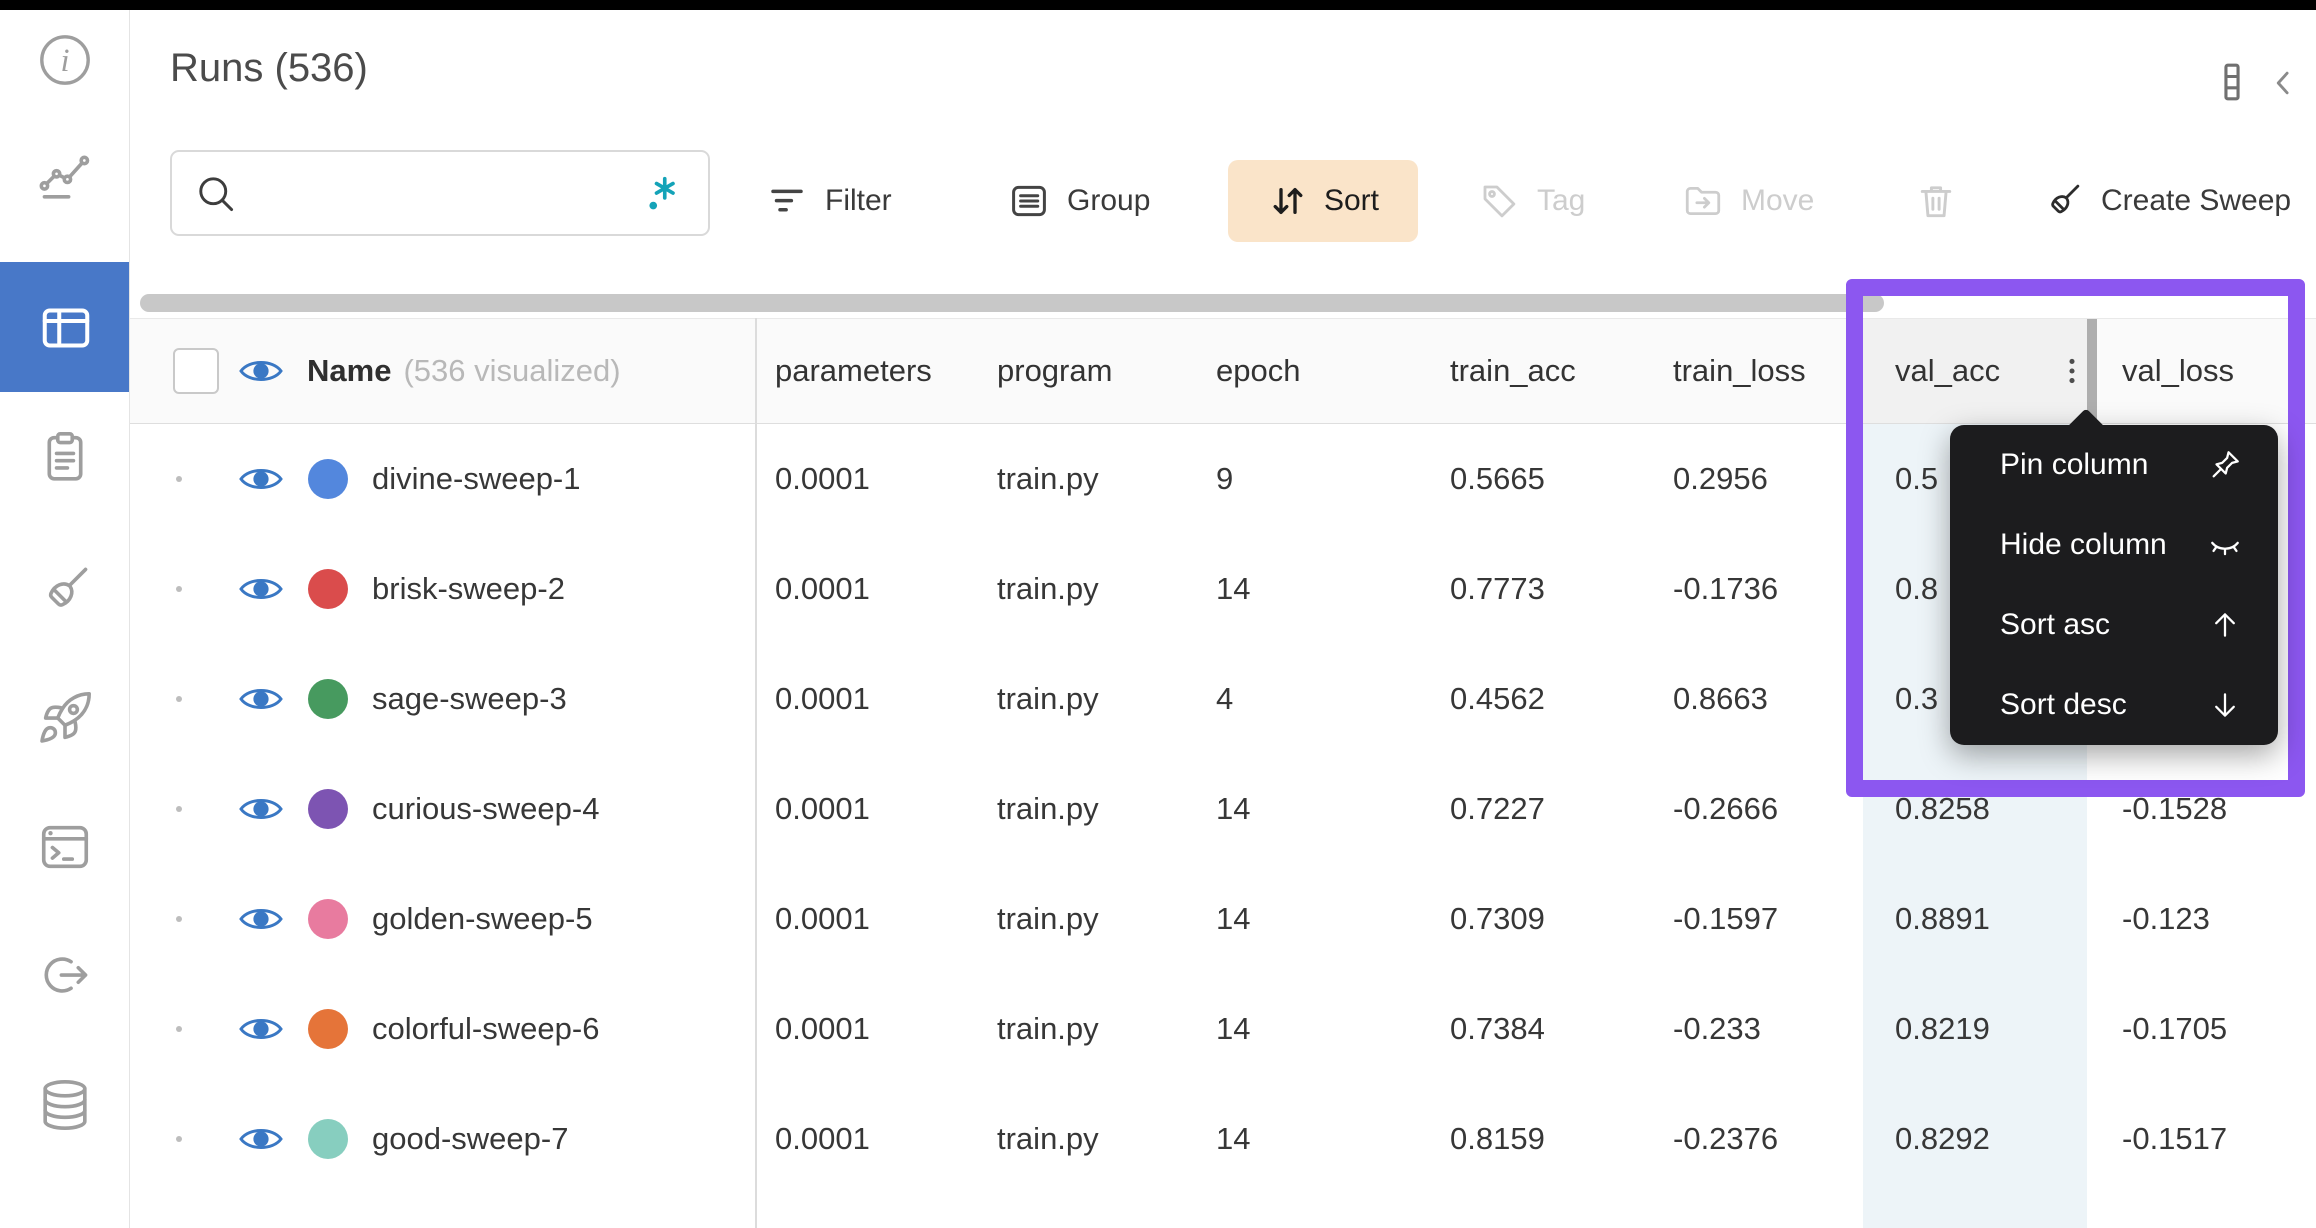  Describe the element at coordinates (829, 201) in the screenshot. I see `filter-button: Filter` at that location.